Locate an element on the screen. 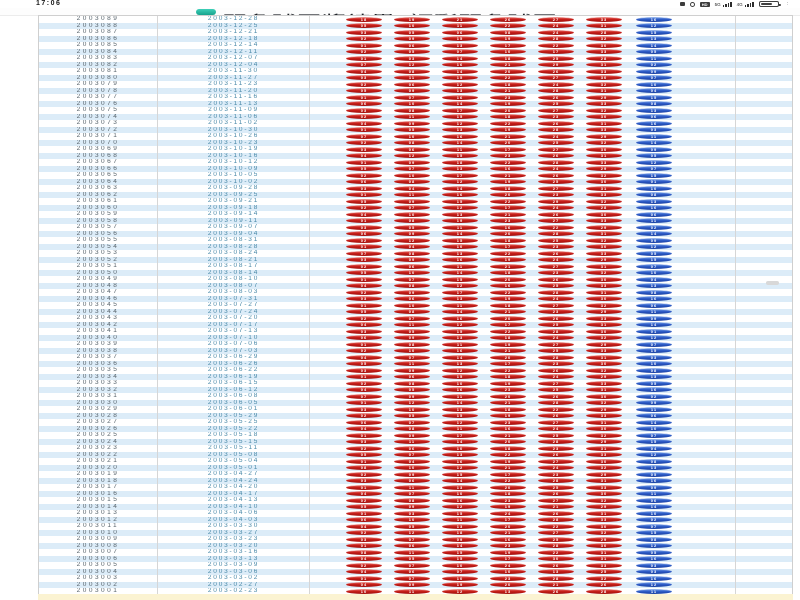 The image size is (800, 600). date-cell: 2003-08-28 is located at coordinates (234, 246).